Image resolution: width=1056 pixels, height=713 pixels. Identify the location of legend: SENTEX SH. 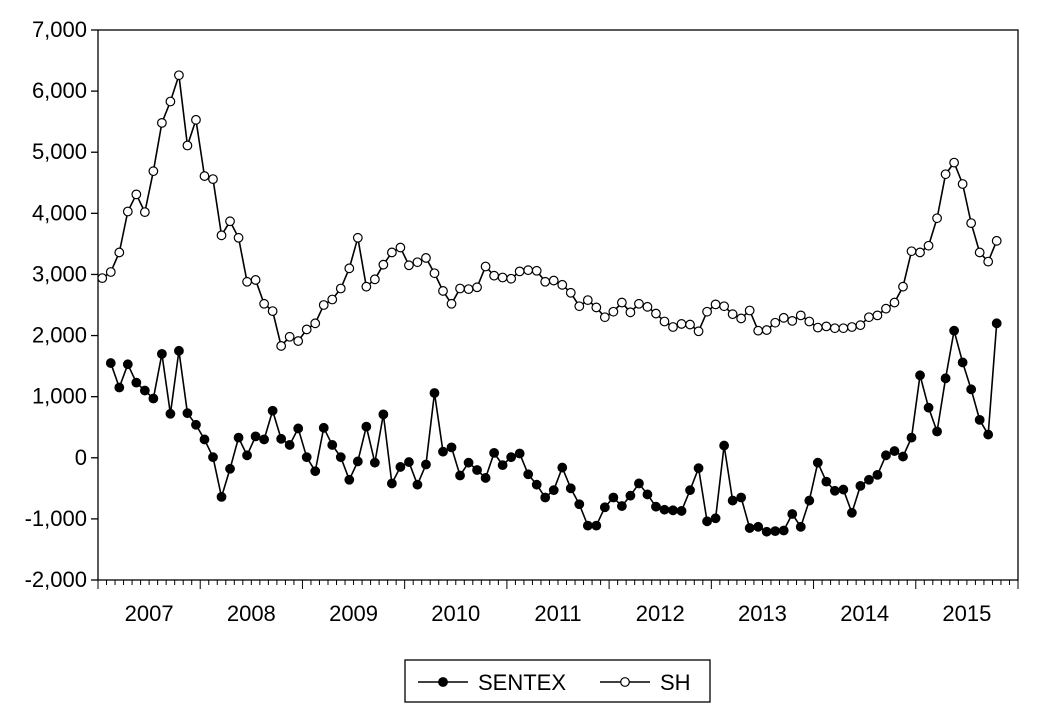
(557, 681).